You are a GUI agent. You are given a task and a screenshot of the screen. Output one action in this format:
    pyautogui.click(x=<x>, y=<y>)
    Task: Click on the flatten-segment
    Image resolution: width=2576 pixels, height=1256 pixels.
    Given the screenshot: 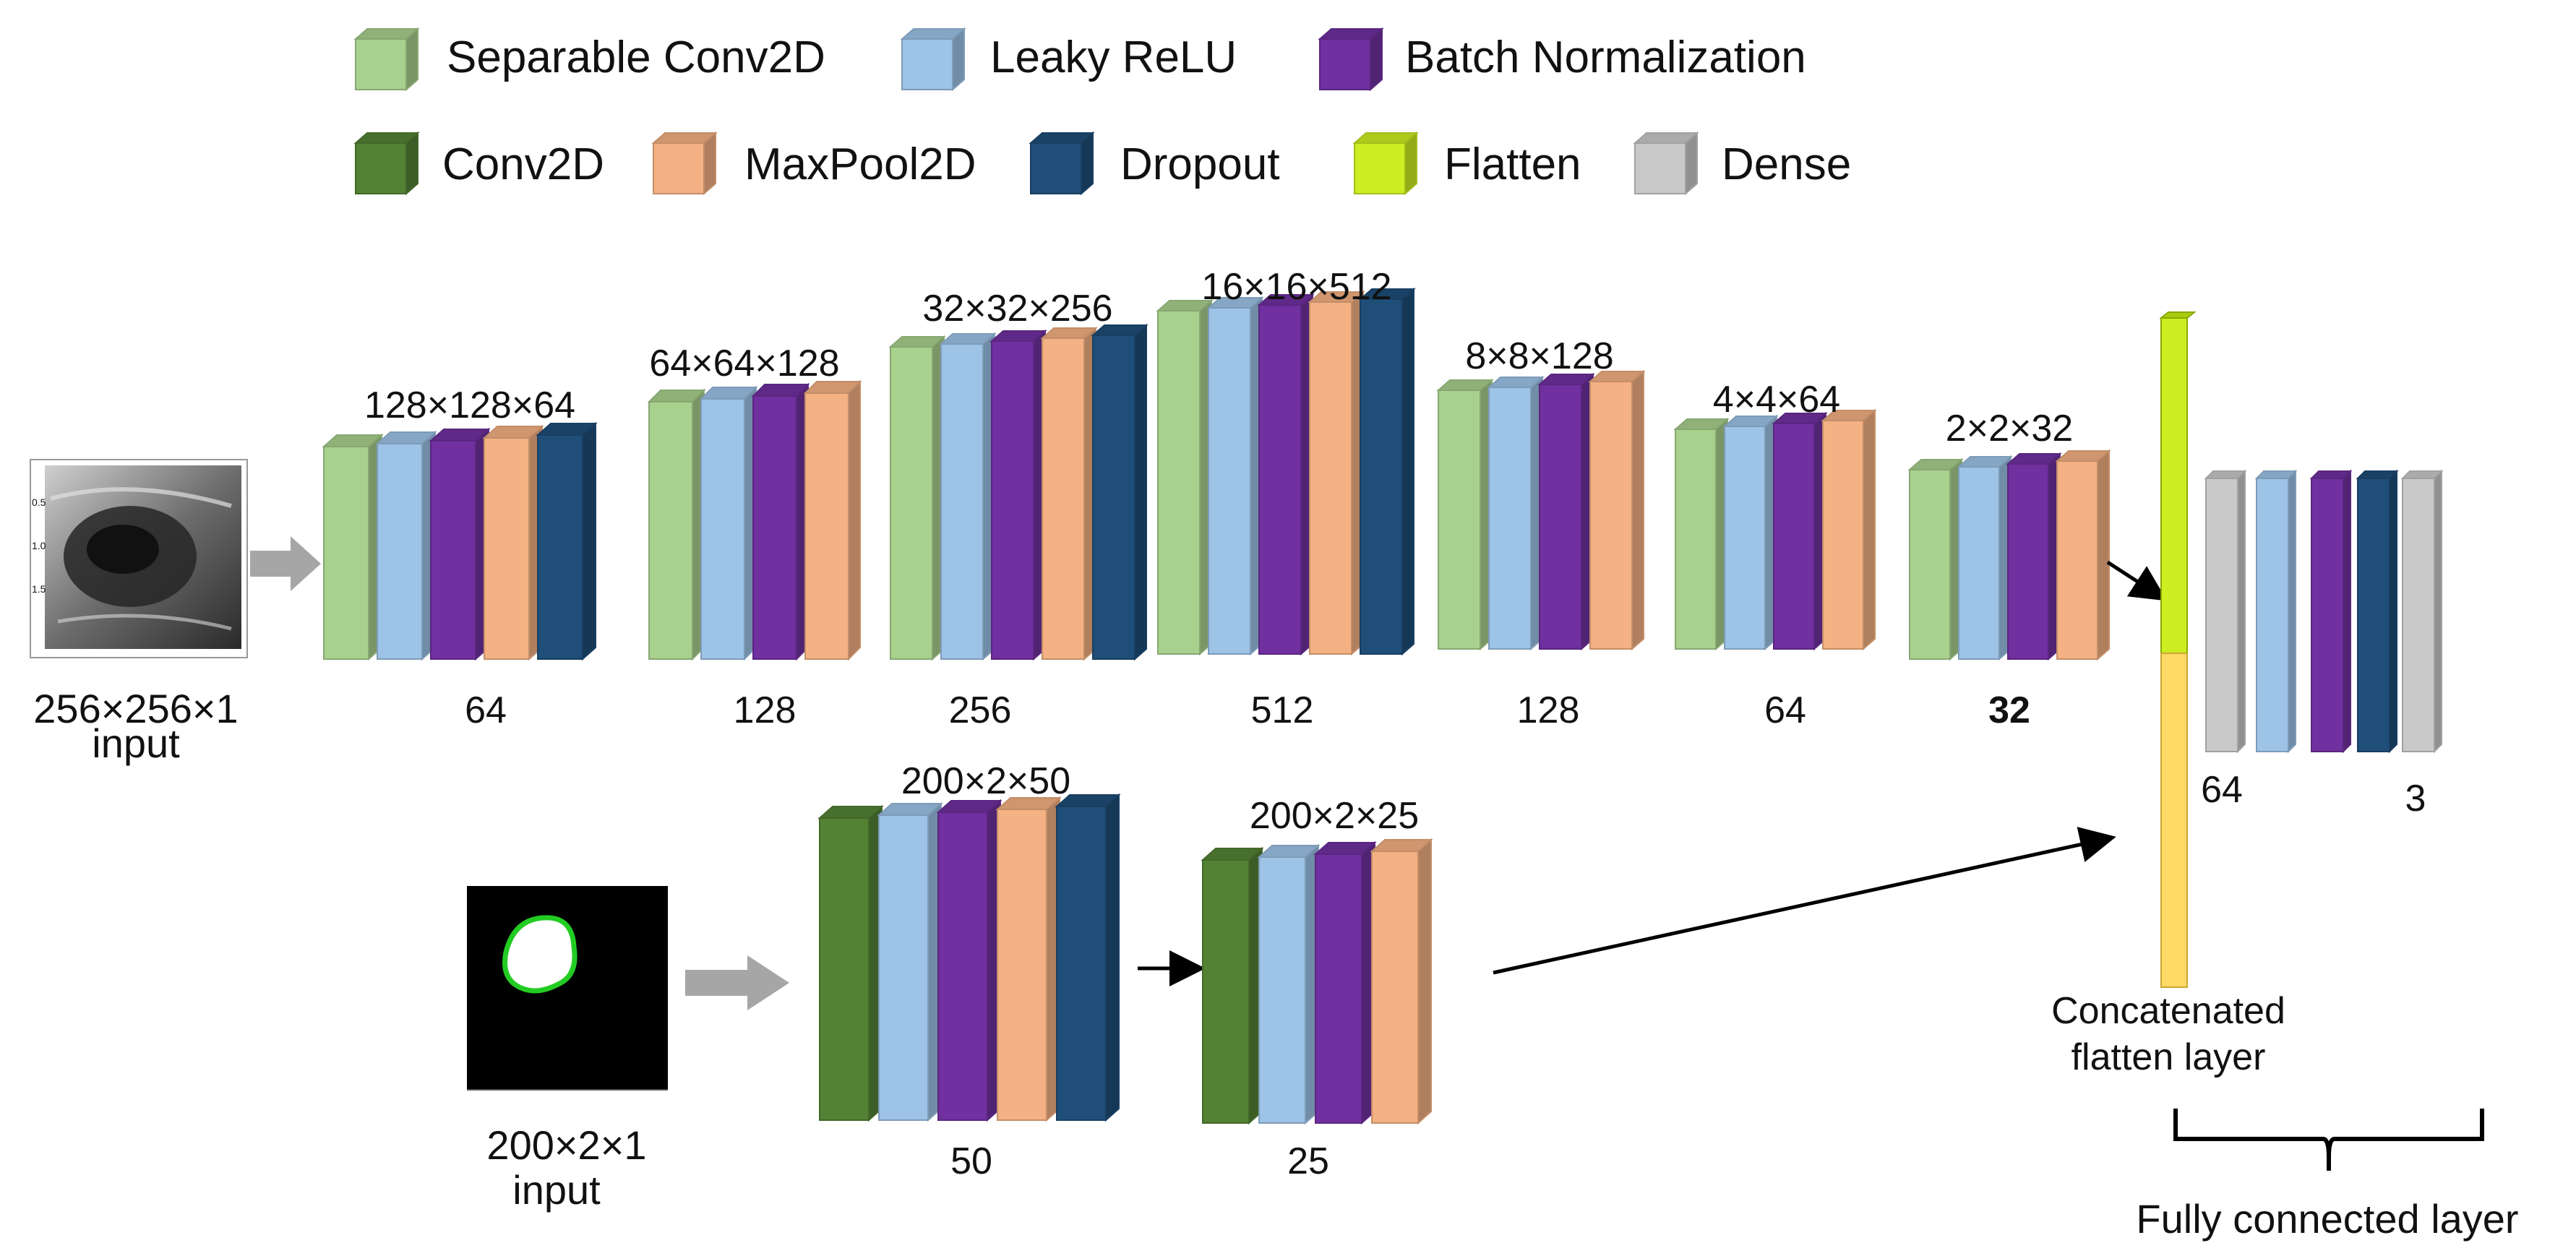 What is the action you would take?
    pyautogui.click(x=2174, y=485)
    